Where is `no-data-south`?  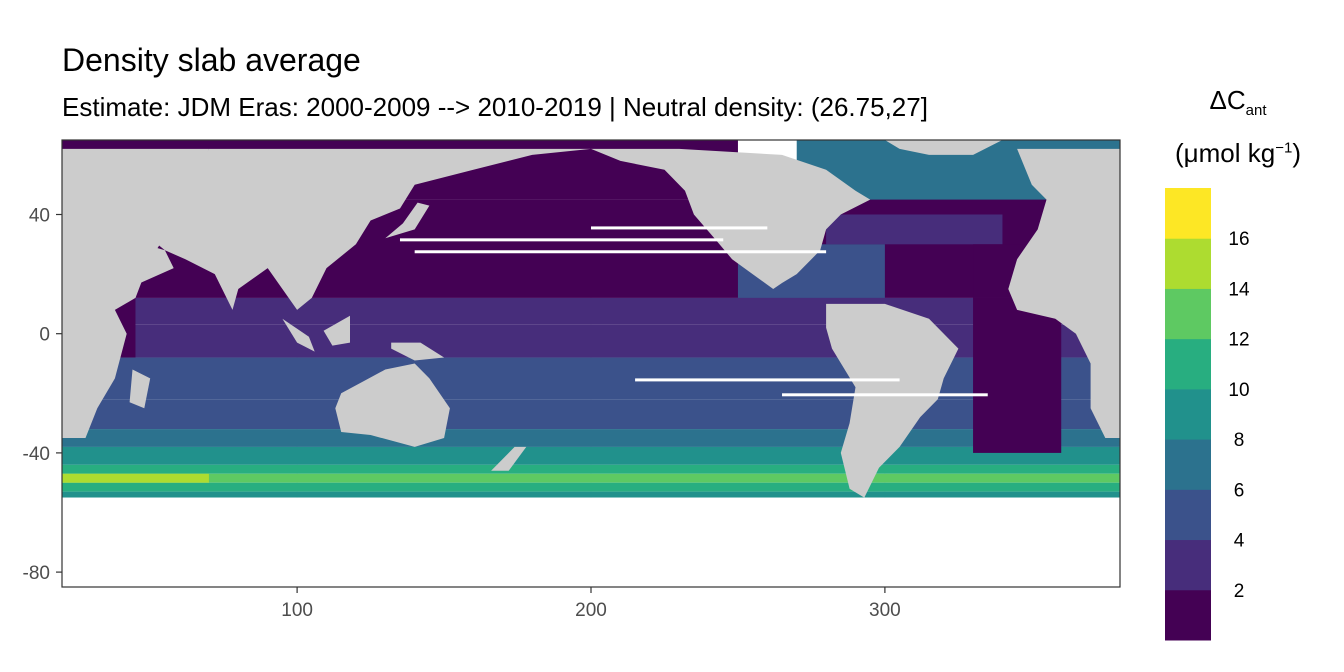
no-data-south is located at coordinates (591, 542).